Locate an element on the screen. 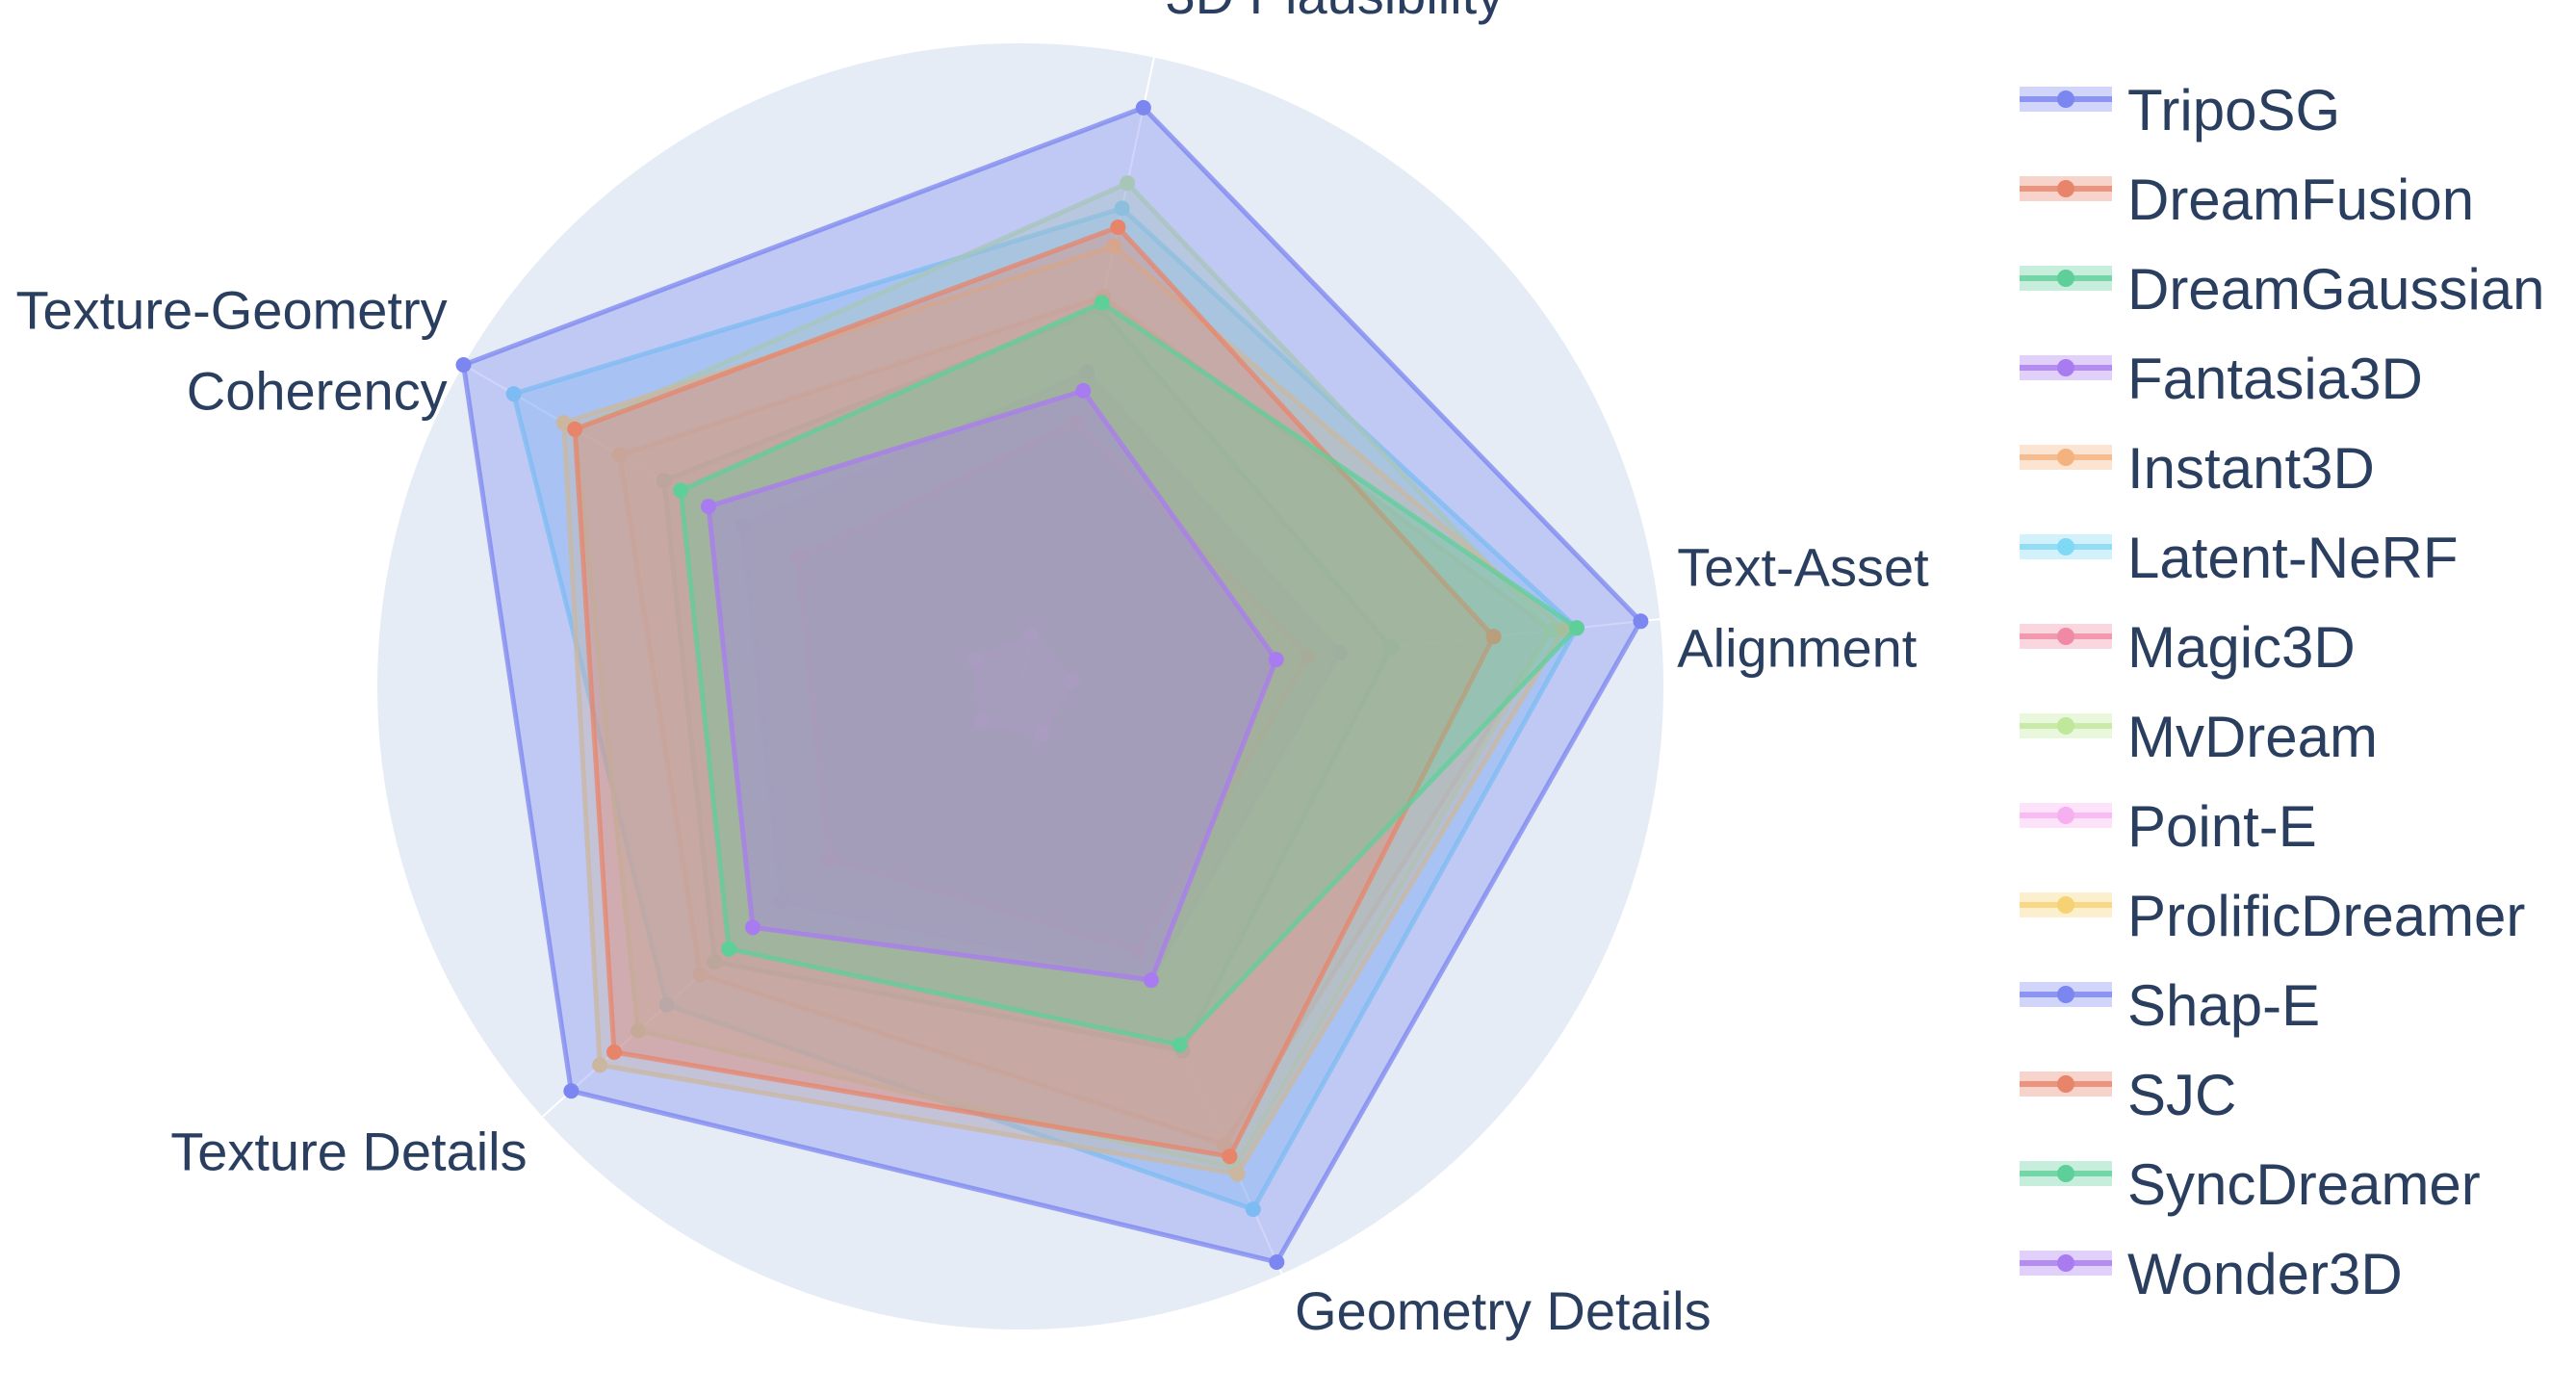  legend-label: Wonder3D is located at coordinates (2265, 1274).